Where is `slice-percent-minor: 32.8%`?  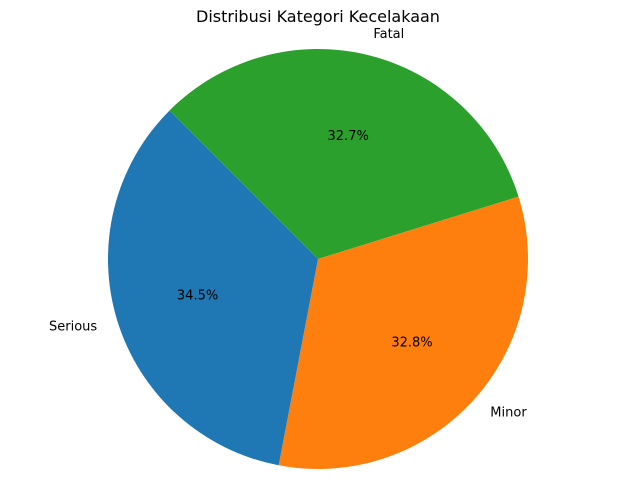
slice-percent-minor: 32.8% is located at coordinates (411, 342).